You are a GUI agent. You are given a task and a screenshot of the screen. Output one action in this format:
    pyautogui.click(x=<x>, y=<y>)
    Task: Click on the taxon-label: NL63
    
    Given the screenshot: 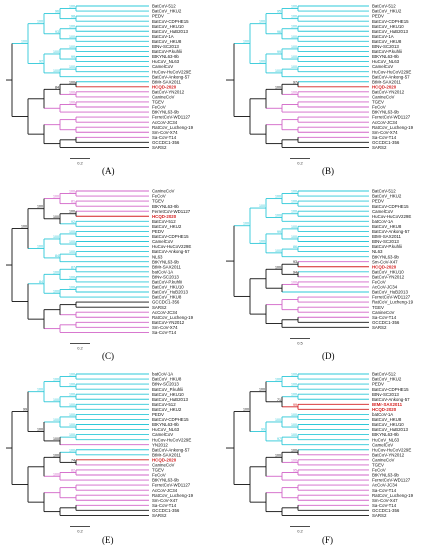 What is the action you would take?
    pyautogui.click(x=377, y=251)
    